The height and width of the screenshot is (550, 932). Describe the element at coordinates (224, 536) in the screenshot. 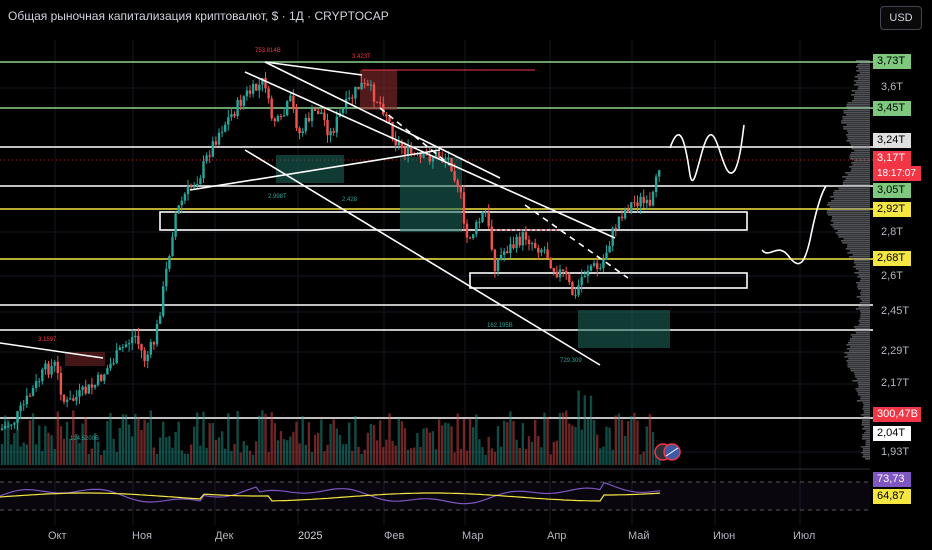

I see `x-tick: Дек` at that location.